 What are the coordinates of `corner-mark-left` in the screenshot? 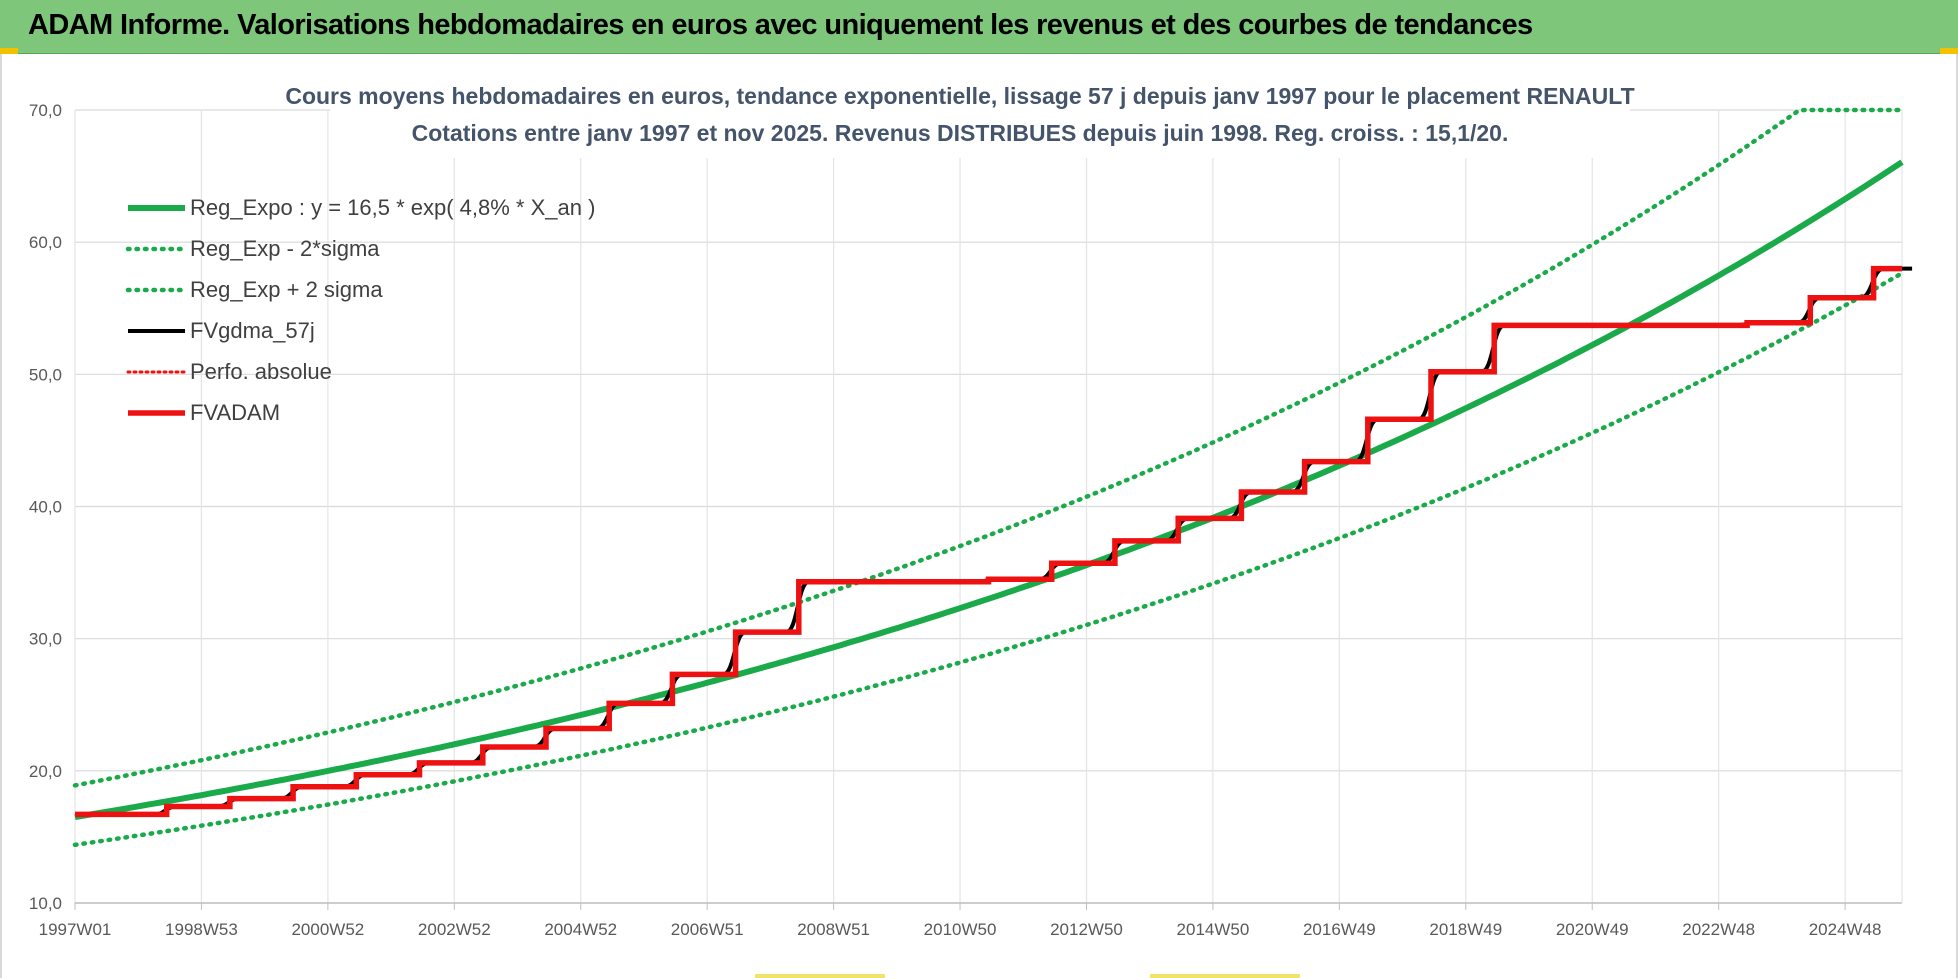 It's located at (9, 51).